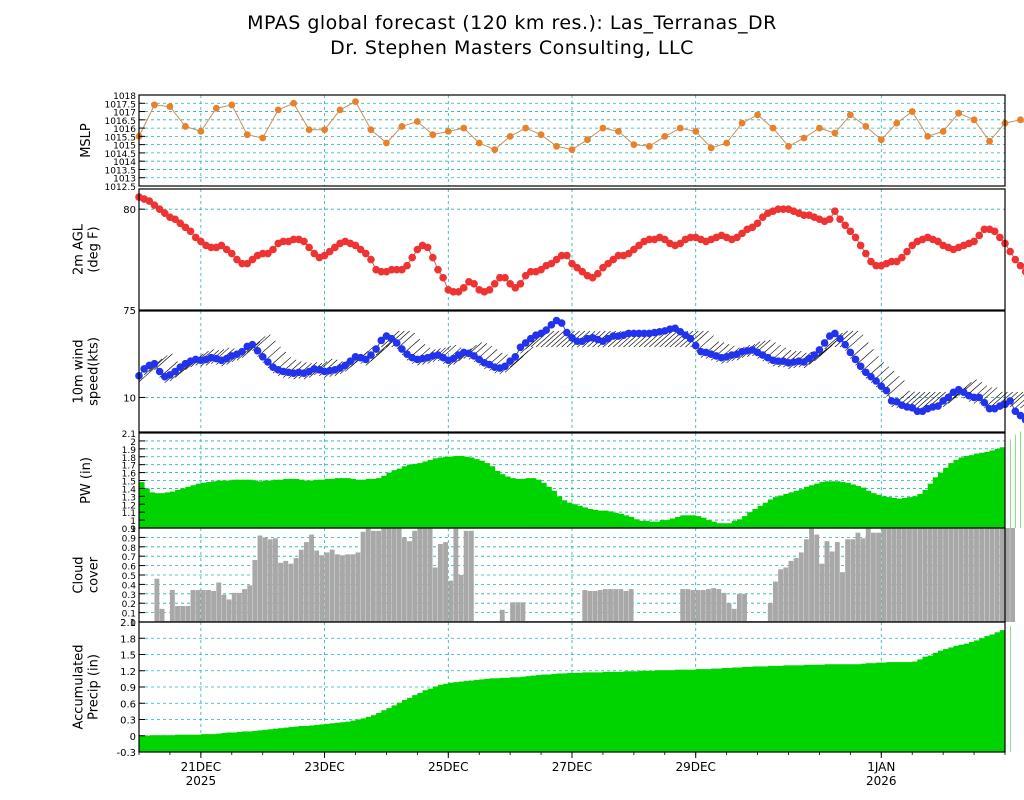 This screenshot has height=800, width=1024. What do you see at coordinates (572, 140) in the screenshot?
I see `mslp-frame` at bounding box center [572, 140].